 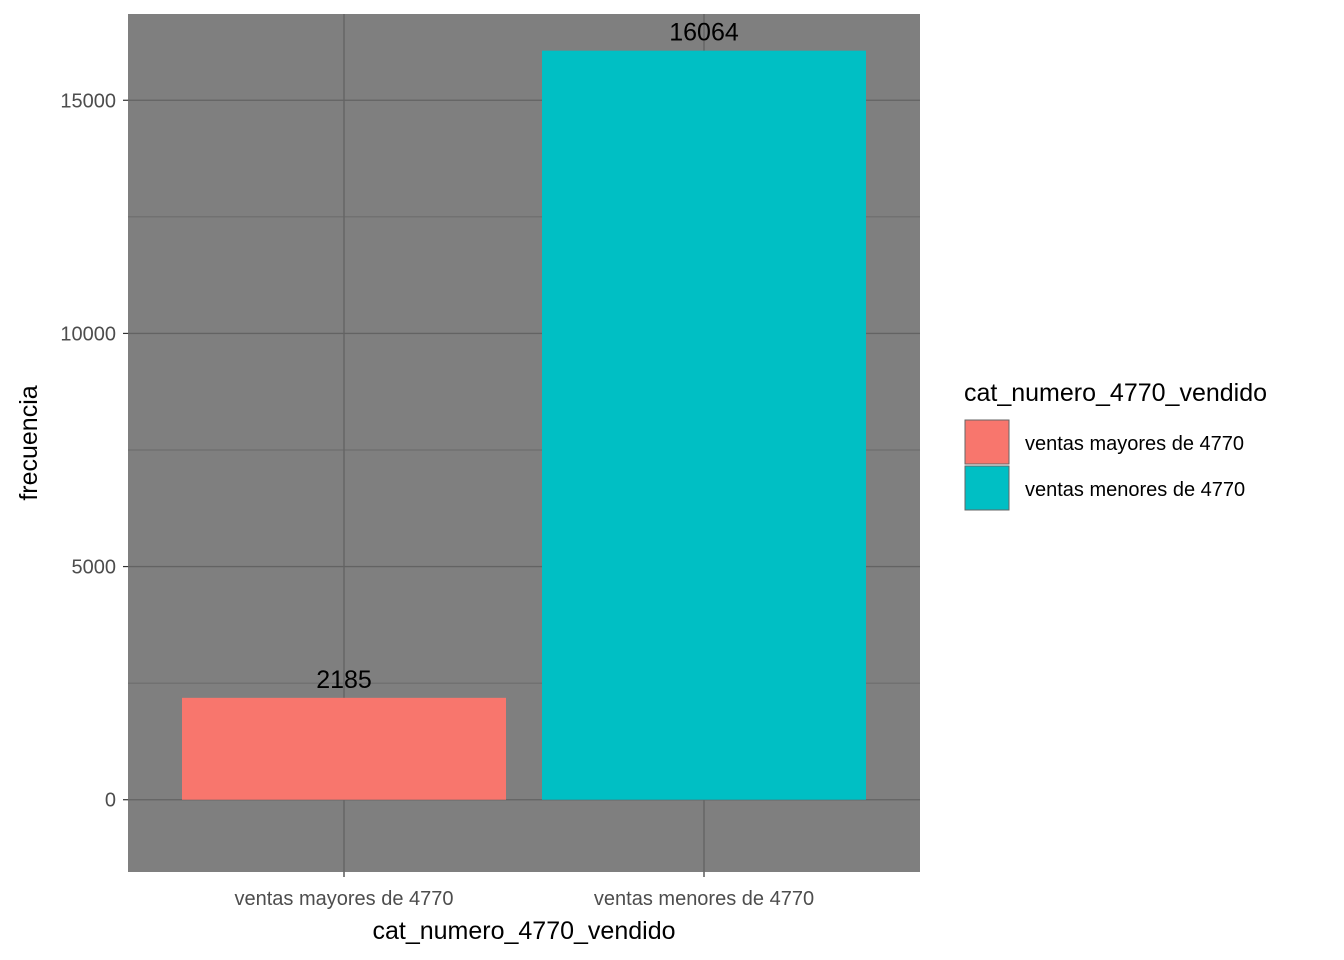 What do you see at coordinates (704, 899) in the screenshot?
I see `x-tick-label: ventas menores de 4770` at bounding box center [704, 899].